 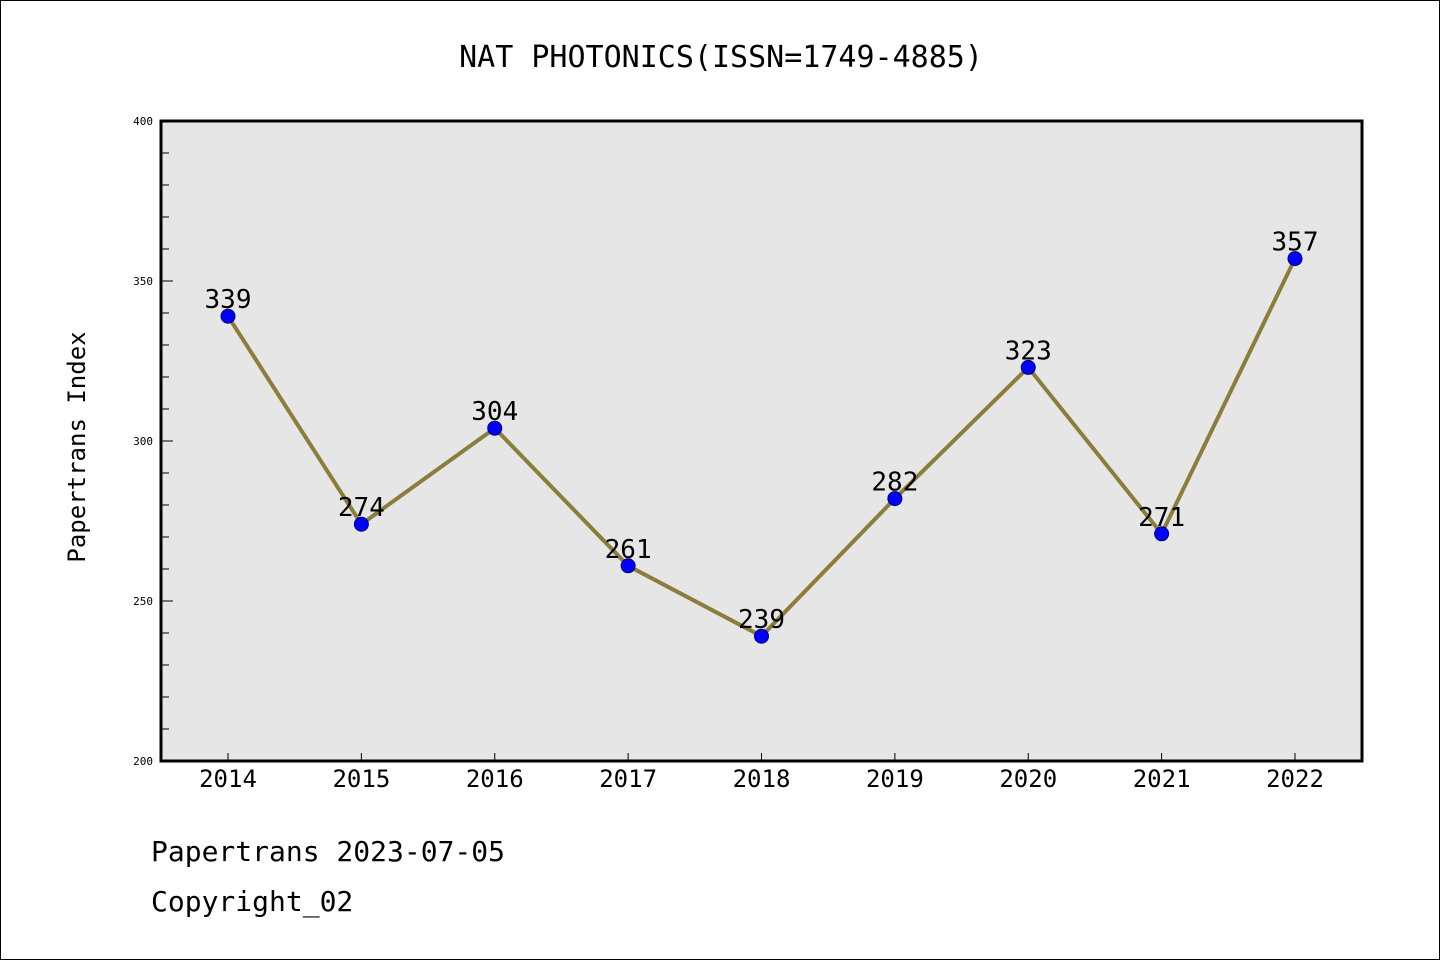 What do you see at coordinates (1295, 779) in the screenshot?
I see `x-tick-label: 2022` at bounding box center [1295, 779].